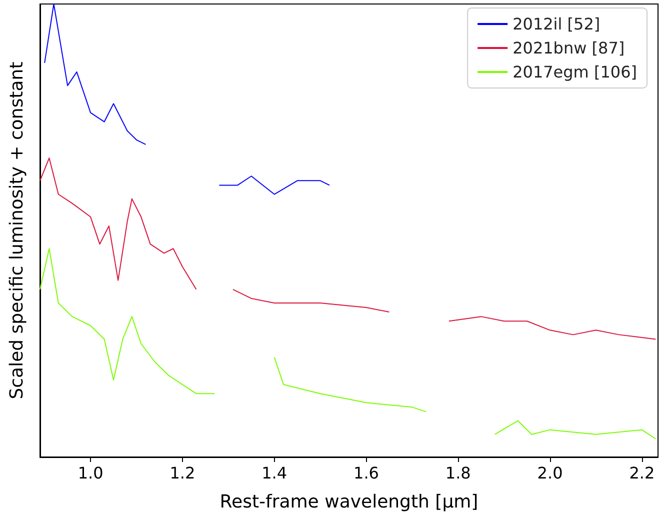  I want to click on x-tick-label: 1.8, so click(458, 473).